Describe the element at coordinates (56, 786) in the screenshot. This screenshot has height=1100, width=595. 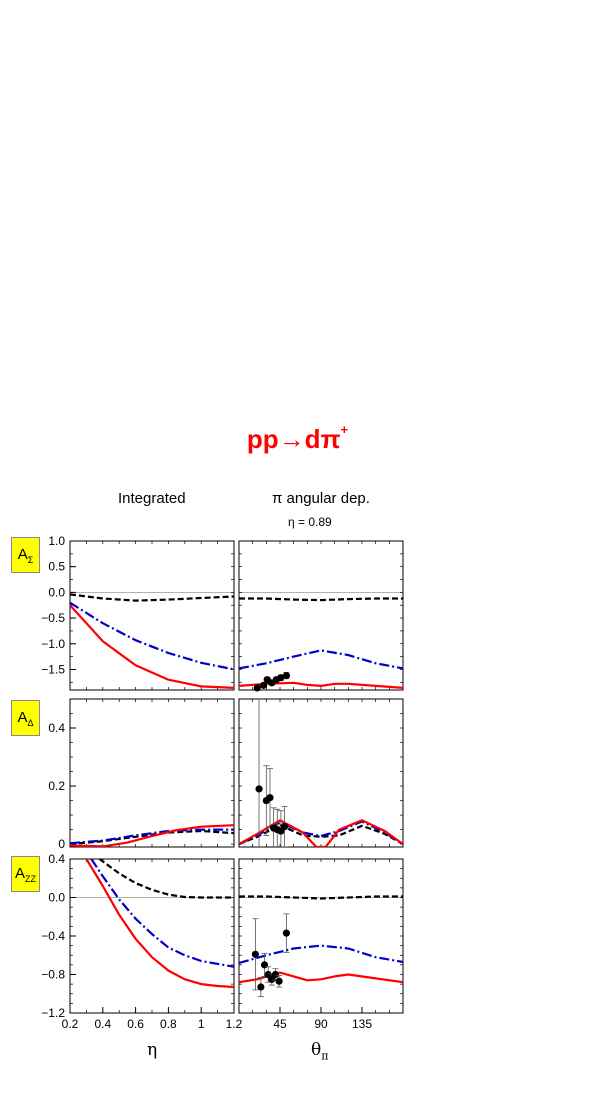
I see `y-tick-label: 0.2` at that location.